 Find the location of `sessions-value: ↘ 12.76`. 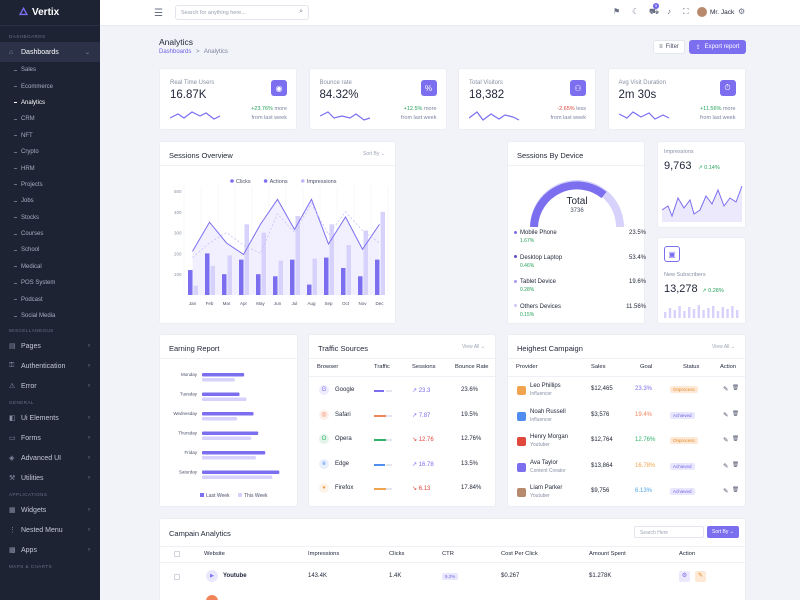

sessions-value: ↘ 12.76 is located at coordinates (423, 439).